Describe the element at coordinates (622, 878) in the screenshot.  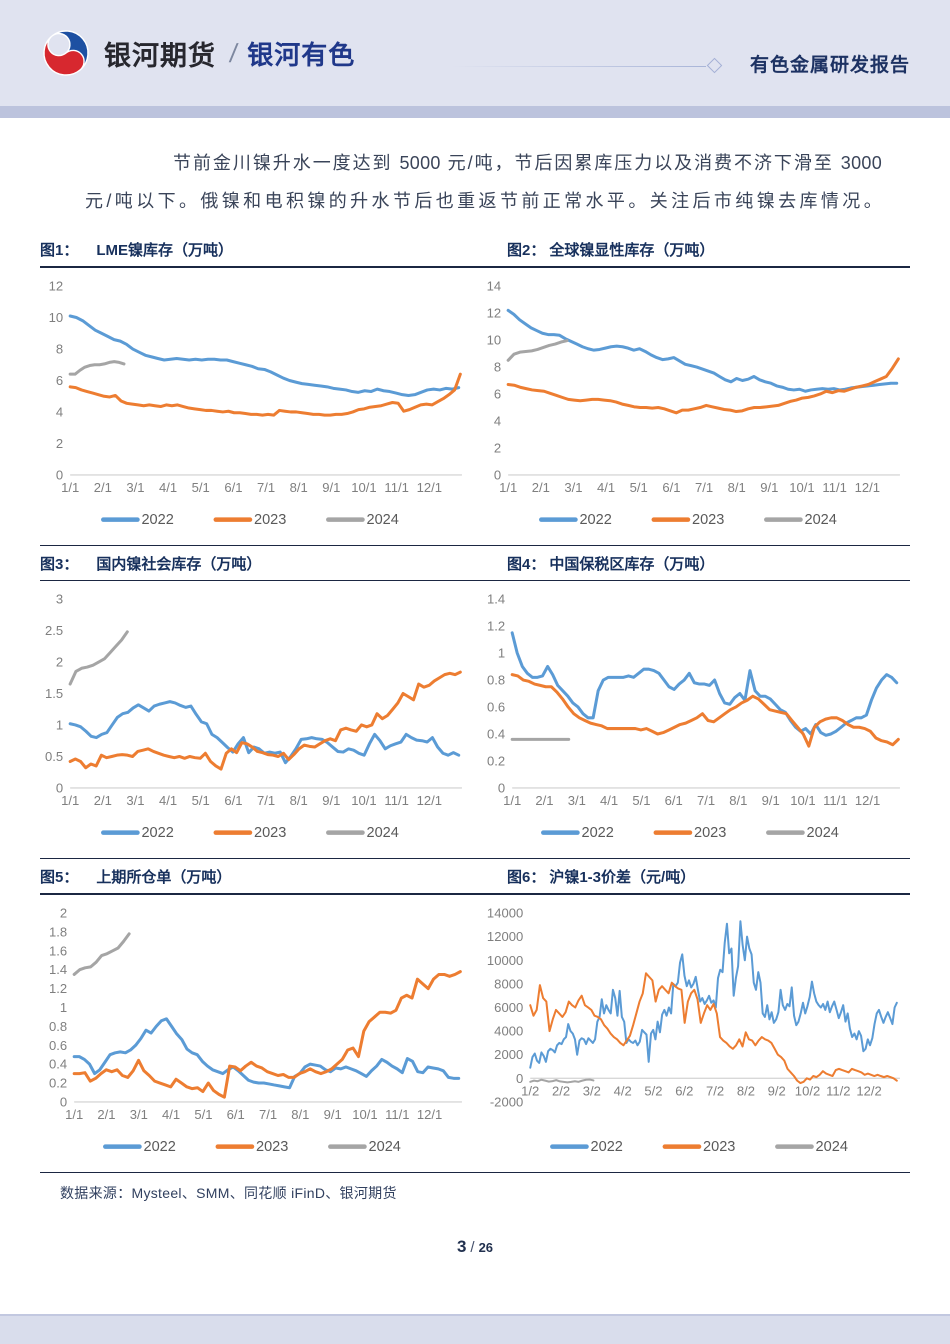
I see `figure6-title-text: 沪镍1-3价差（元/吨）` at that location.